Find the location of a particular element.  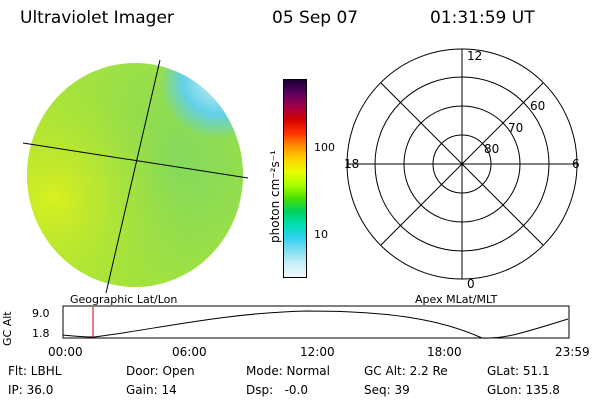

timeline-xtick-1800: 18:00 is located at coordinates (444, 352).